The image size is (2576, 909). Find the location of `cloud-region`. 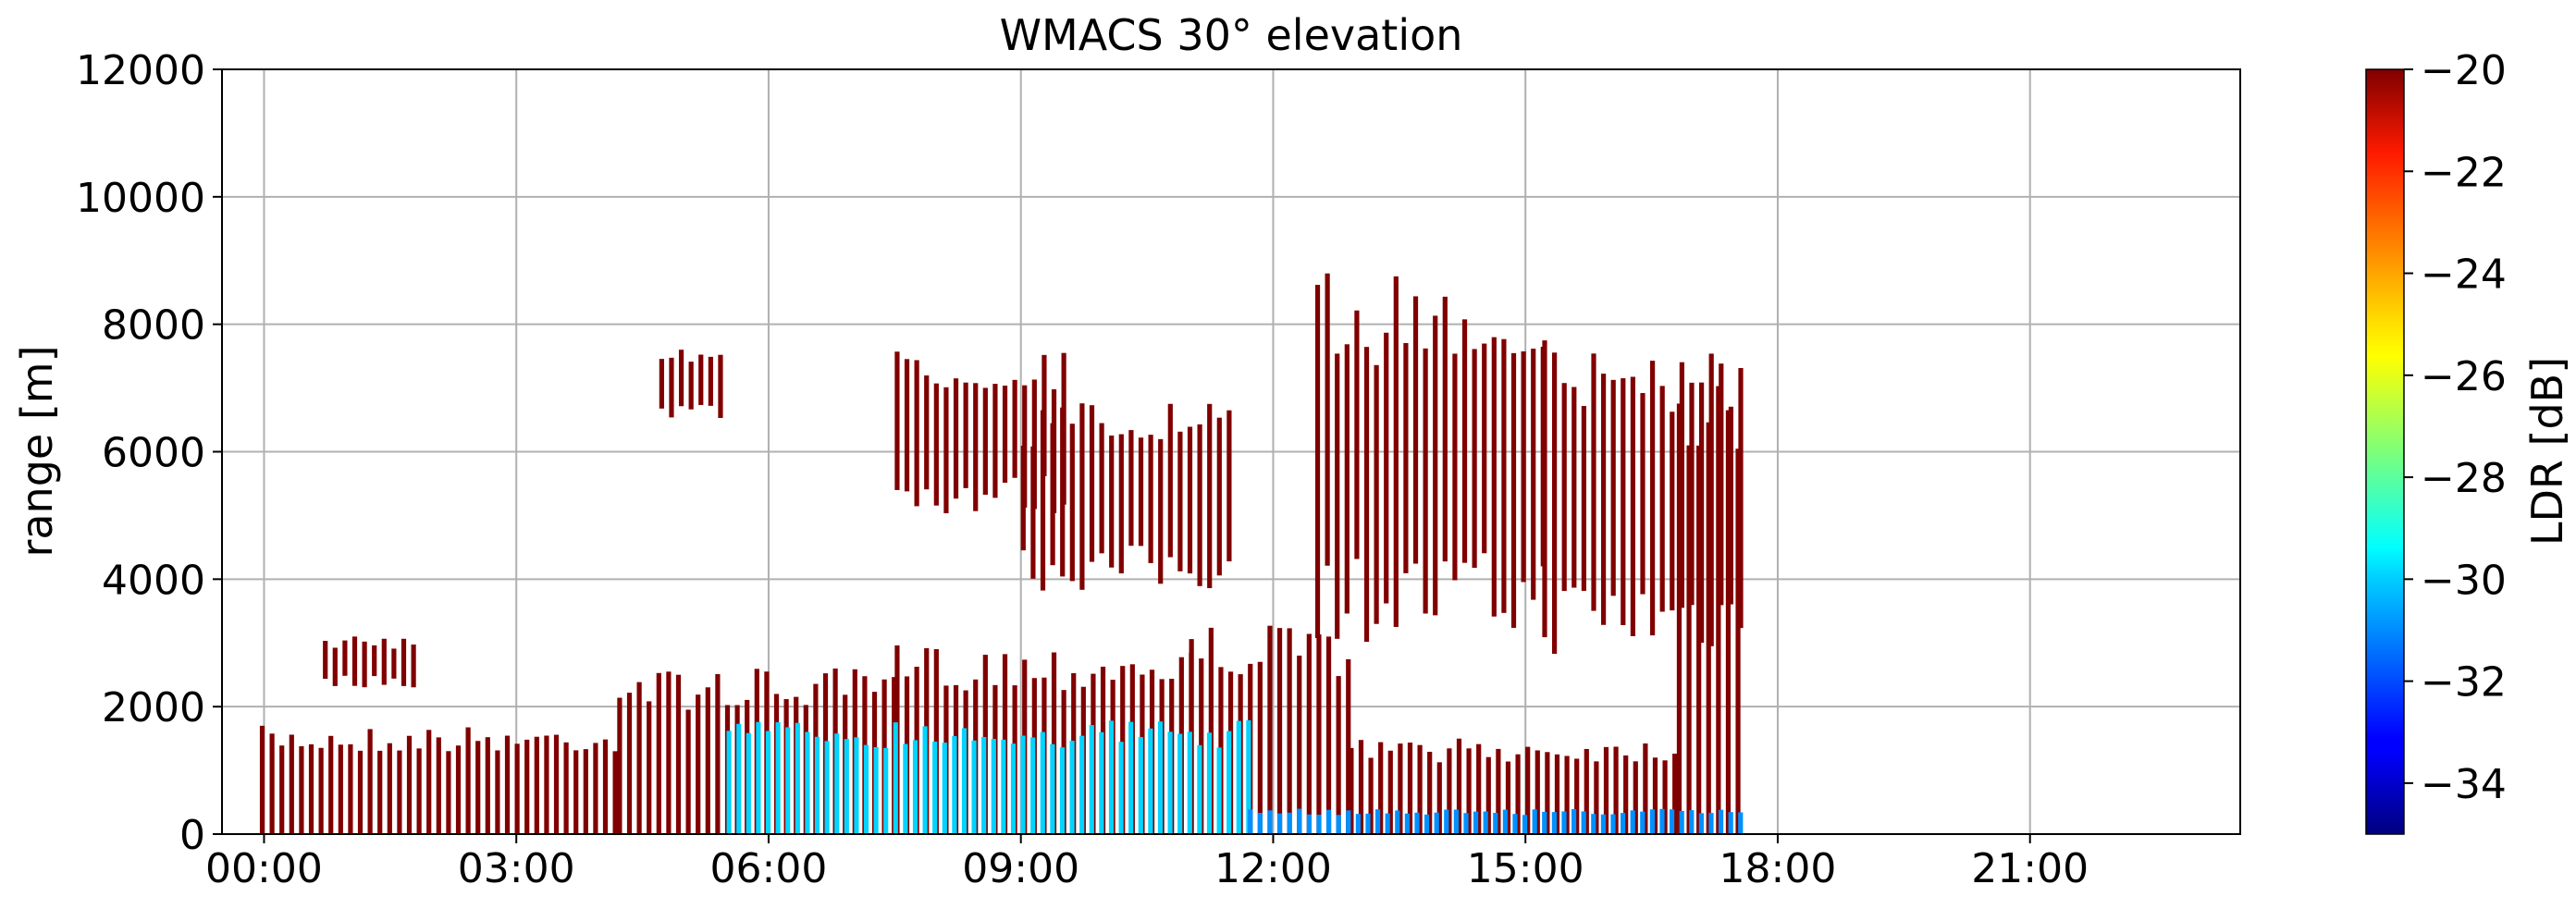

cloud-region is located at coordinates (438, 779).